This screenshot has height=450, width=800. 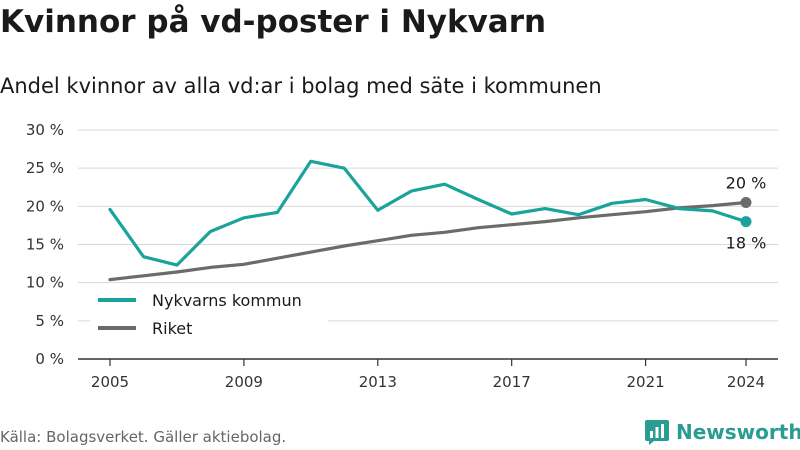 What do you see at coordinates (645, 382) in the screenshot?
I see `x-tick-label: 2021` at bounding box center [645, 382].